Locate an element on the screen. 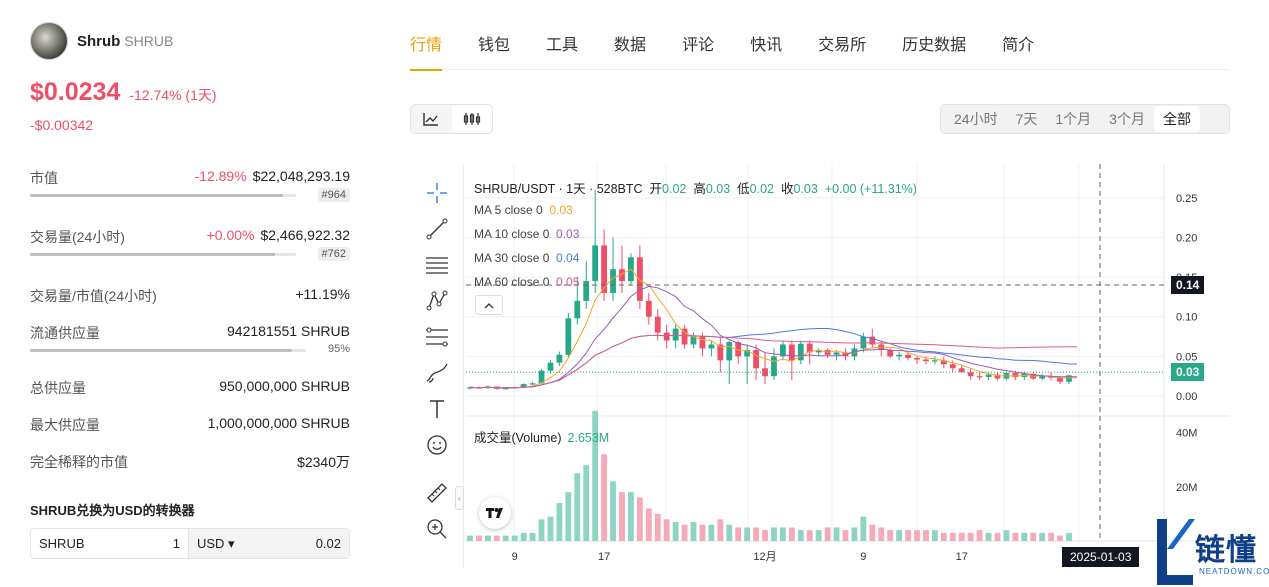  brush-tool is located at coordinates (437, 373).